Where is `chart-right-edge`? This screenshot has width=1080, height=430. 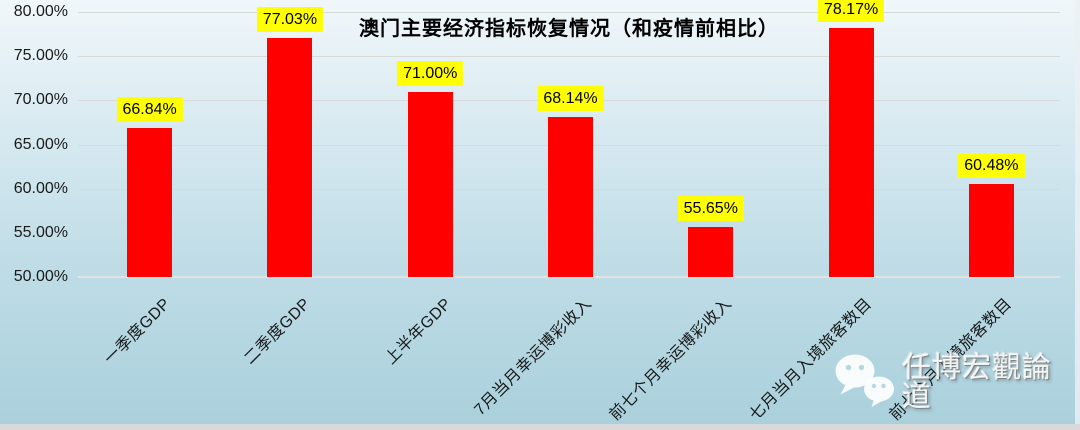 chart-right-edge is located at coordinates (1077, 215).